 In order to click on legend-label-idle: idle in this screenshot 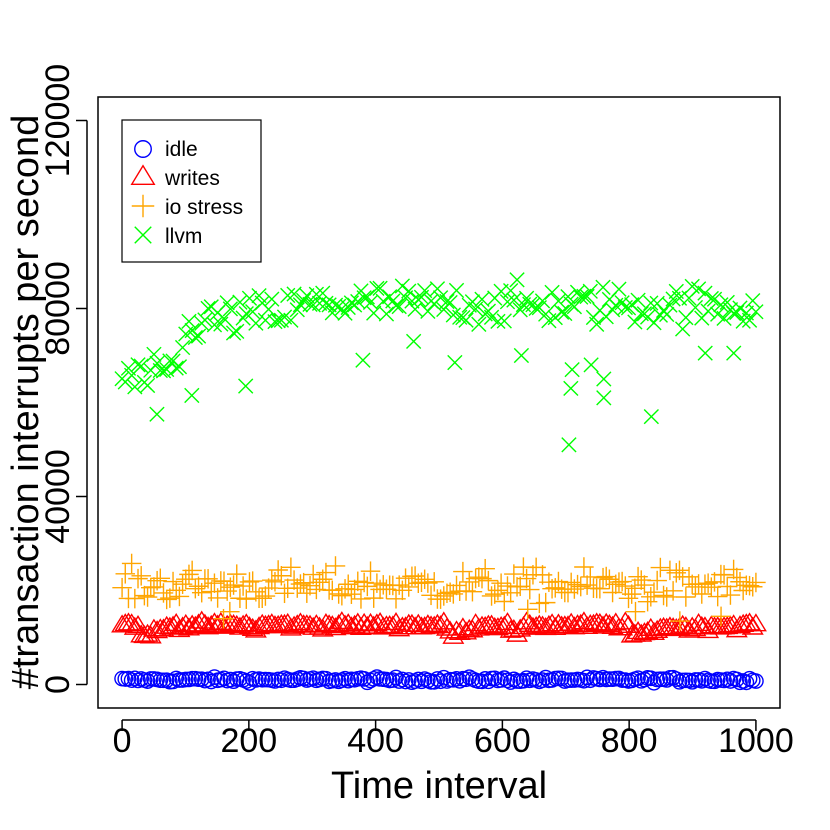, I will do `click(181, 149)`.